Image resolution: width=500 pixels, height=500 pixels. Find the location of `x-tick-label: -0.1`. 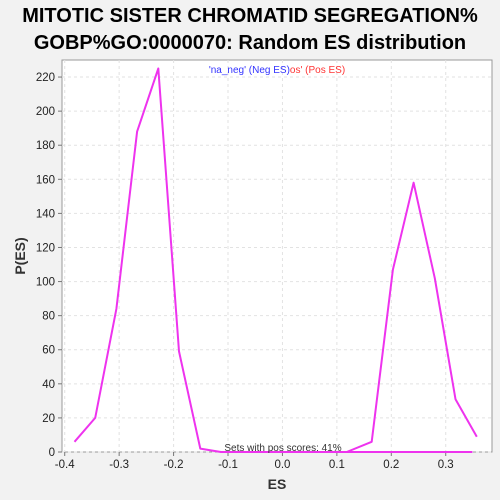

x-tick-label: -0.1 is located at coordinates (228, 465).